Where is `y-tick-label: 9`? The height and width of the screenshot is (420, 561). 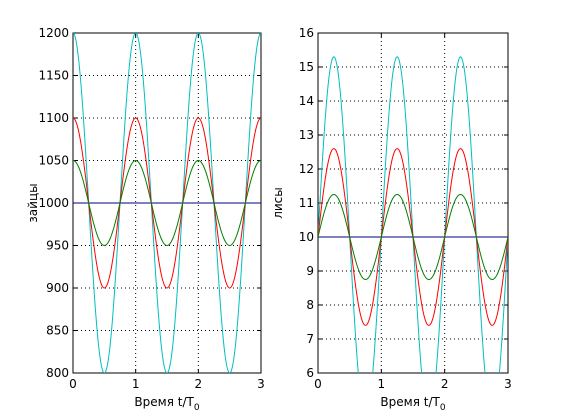 y-tick-label: 9 is located at coordinates (310, 271).